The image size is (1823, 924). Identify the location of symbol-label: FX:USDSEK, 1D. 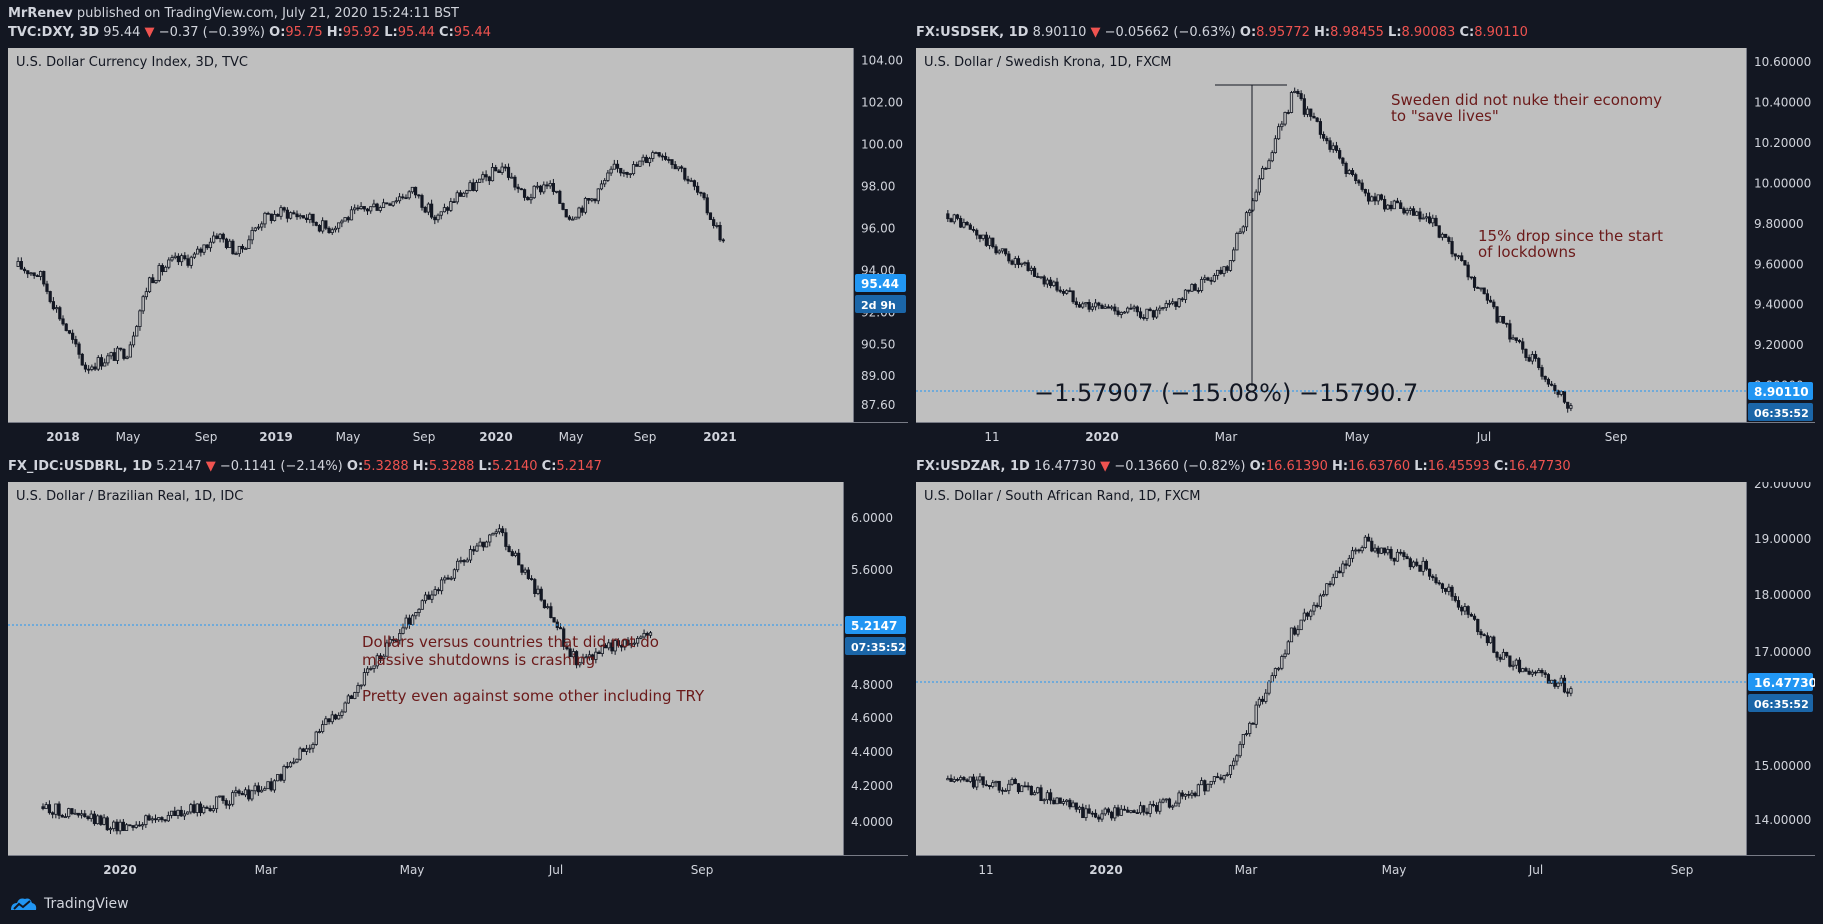
(972, 32).